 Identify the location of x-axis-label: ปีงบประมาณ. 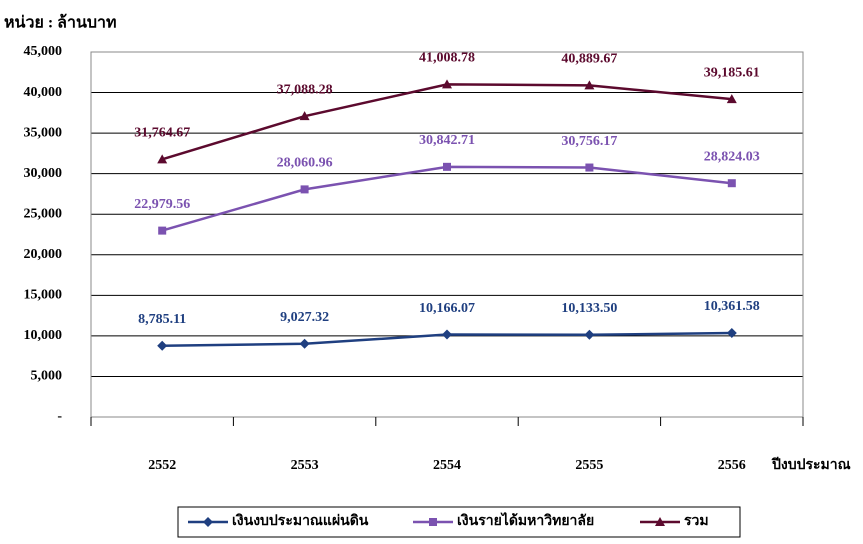
(811, 465).